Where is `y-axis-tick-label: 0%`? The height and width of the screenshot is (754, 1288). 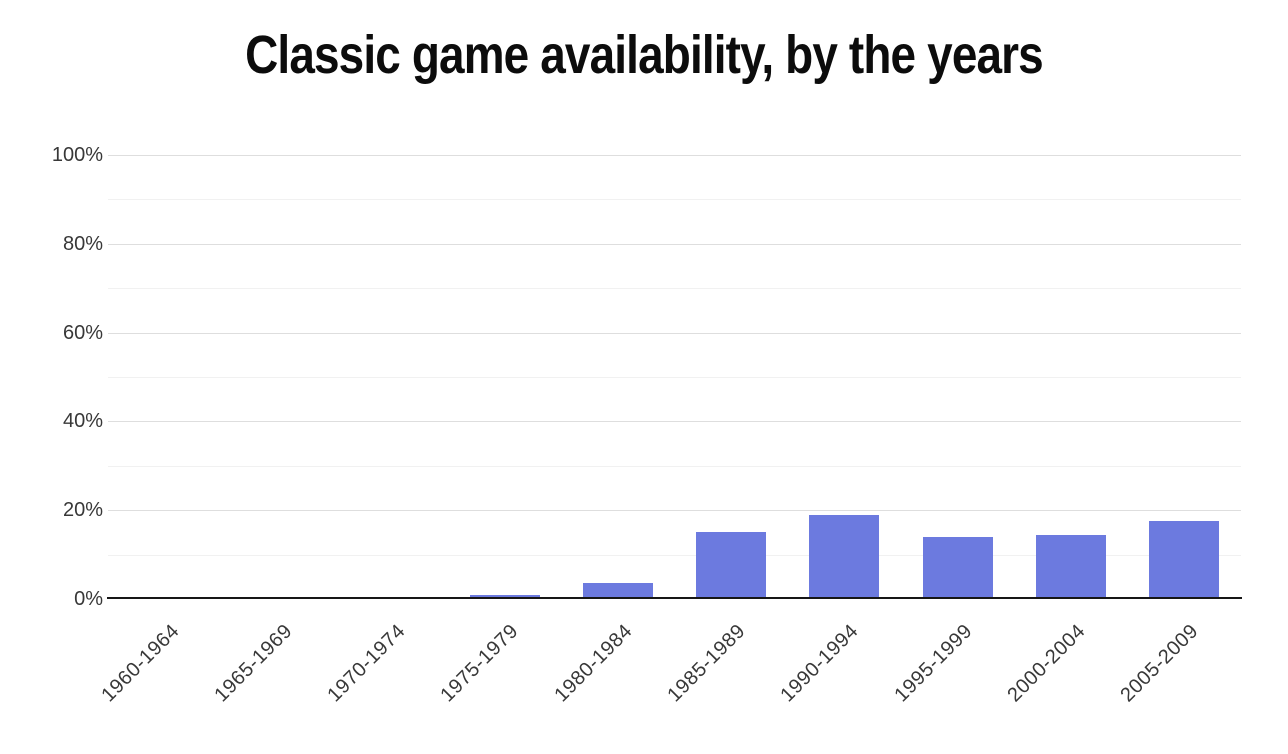
y-axis-tick-label: 0% is located at coordinates (88, 599).